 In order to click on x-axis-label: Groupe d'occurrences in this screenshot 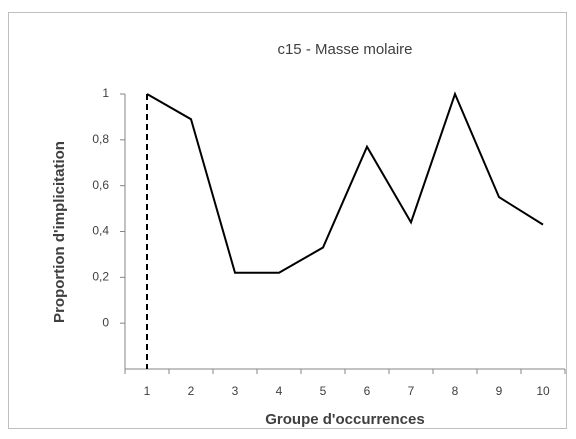, I will do `click(344, 419)`.